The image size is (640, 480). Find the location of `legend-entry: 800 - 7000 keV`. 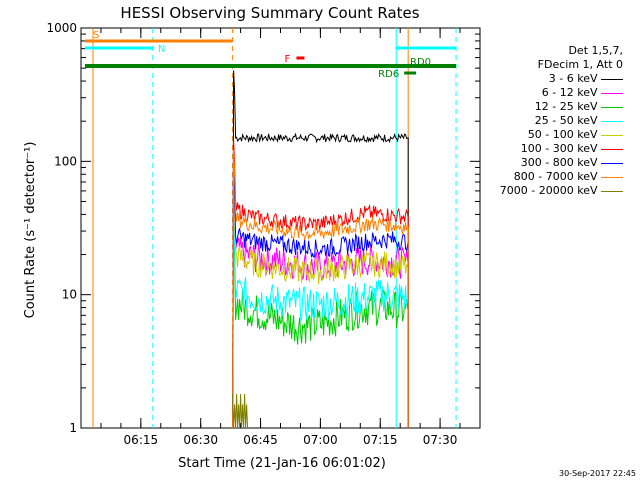

legend-entry: 800 - 7000 keV is located at coordinates (568, 176).